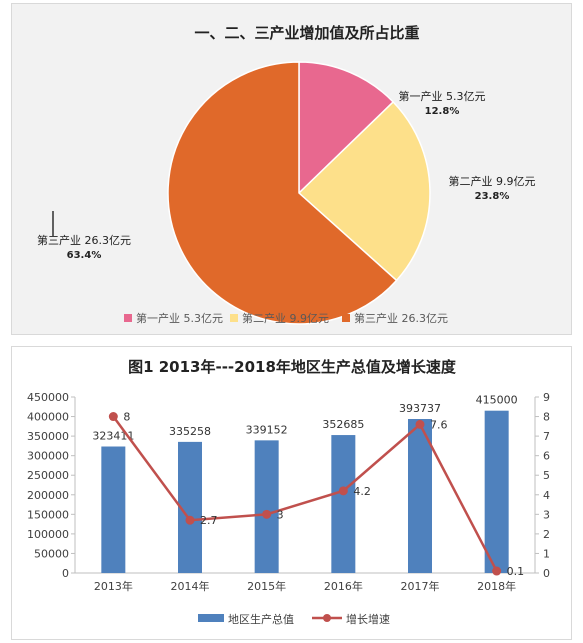  Describe the element at coordinates (292, 367) in the screenshot. I see `bar-chart-title: 图1 2013年---2018年地区生产总值及增长速度` at that location.